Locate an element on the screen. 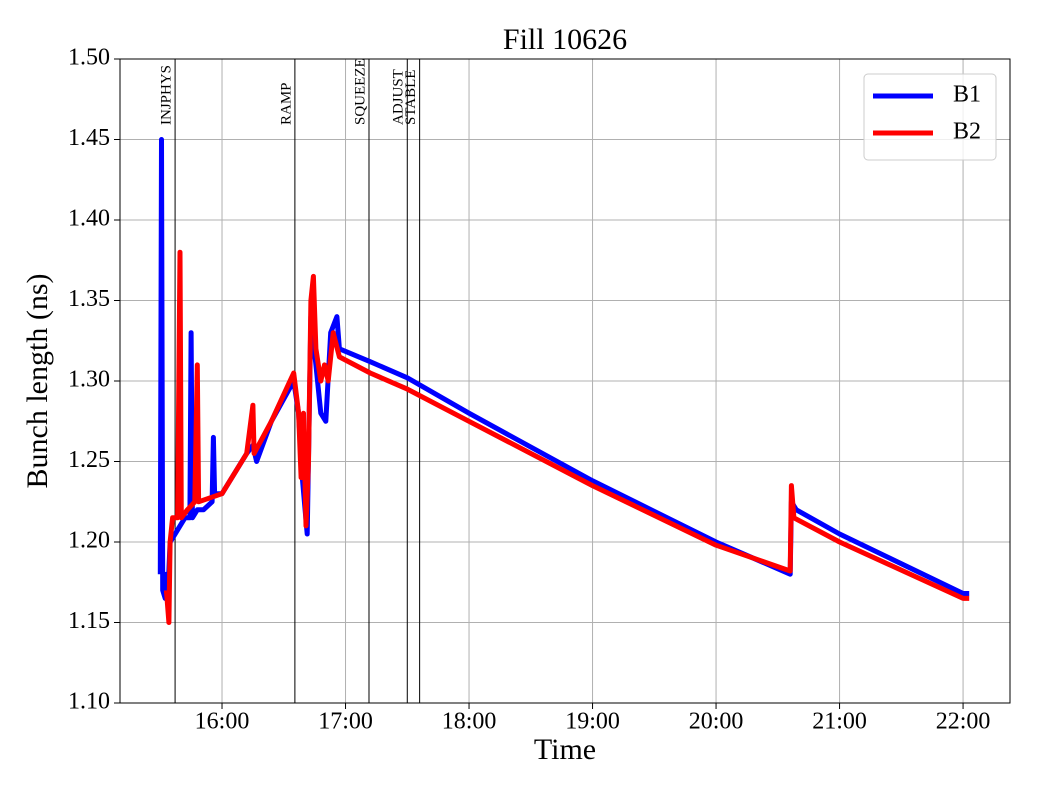 The image size is (1040, 800). x-tick-label: 22:00 is located at coordinates (963, 722).